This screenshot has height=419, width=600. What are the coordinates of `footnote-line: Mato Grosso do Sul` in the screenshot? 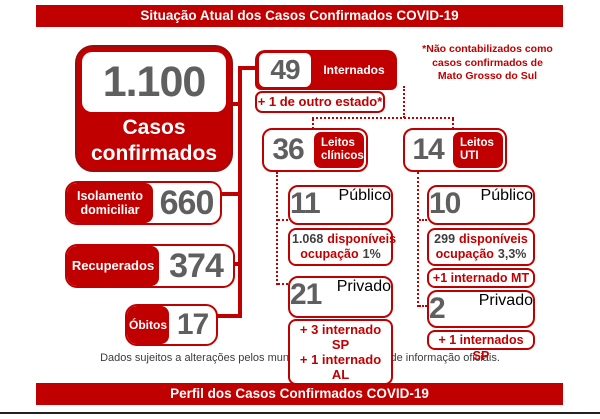 It's located at (487, 76).